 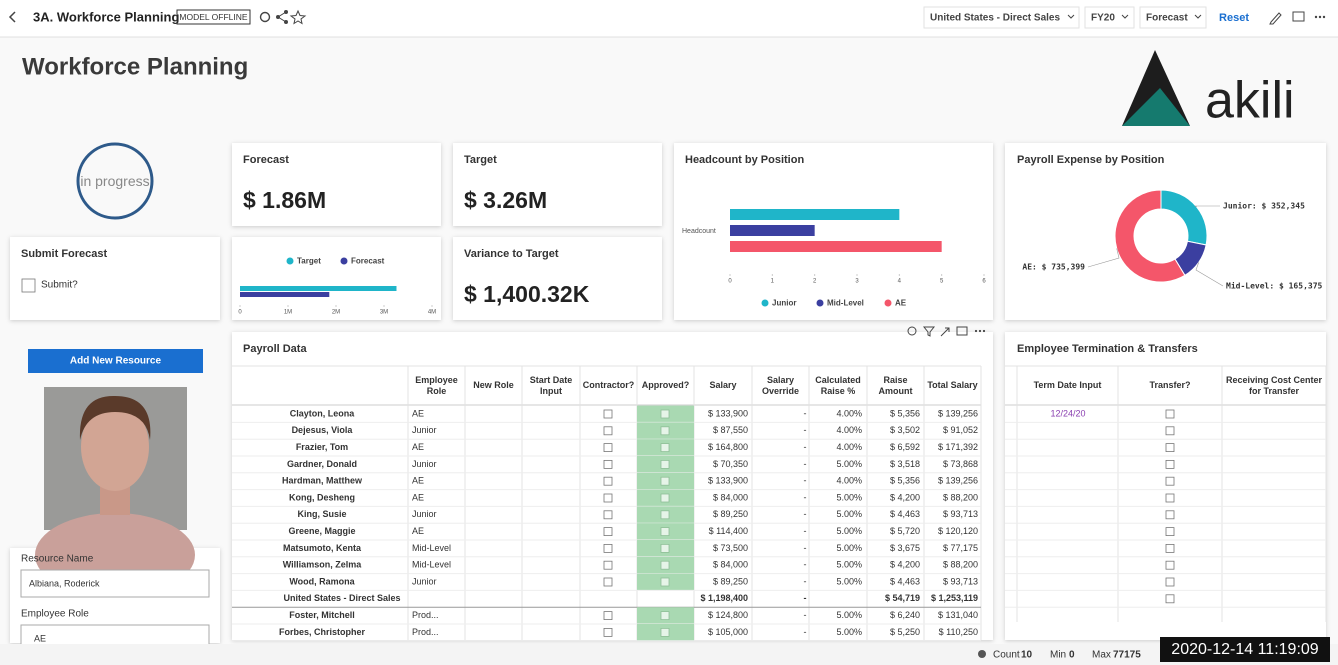 What do you see at coordinates (1167, 18) in the screenshot?
I see `filter-label: Forecast` at bounding box center [1167, 18].